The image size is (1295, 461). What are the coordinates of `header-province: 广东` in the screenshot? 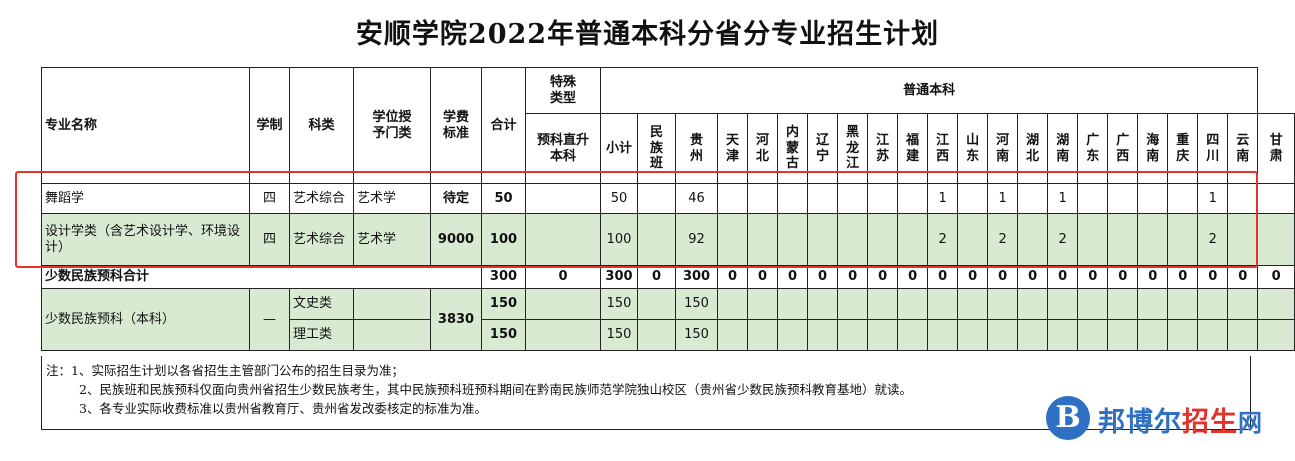 It's located at (1093, 148).